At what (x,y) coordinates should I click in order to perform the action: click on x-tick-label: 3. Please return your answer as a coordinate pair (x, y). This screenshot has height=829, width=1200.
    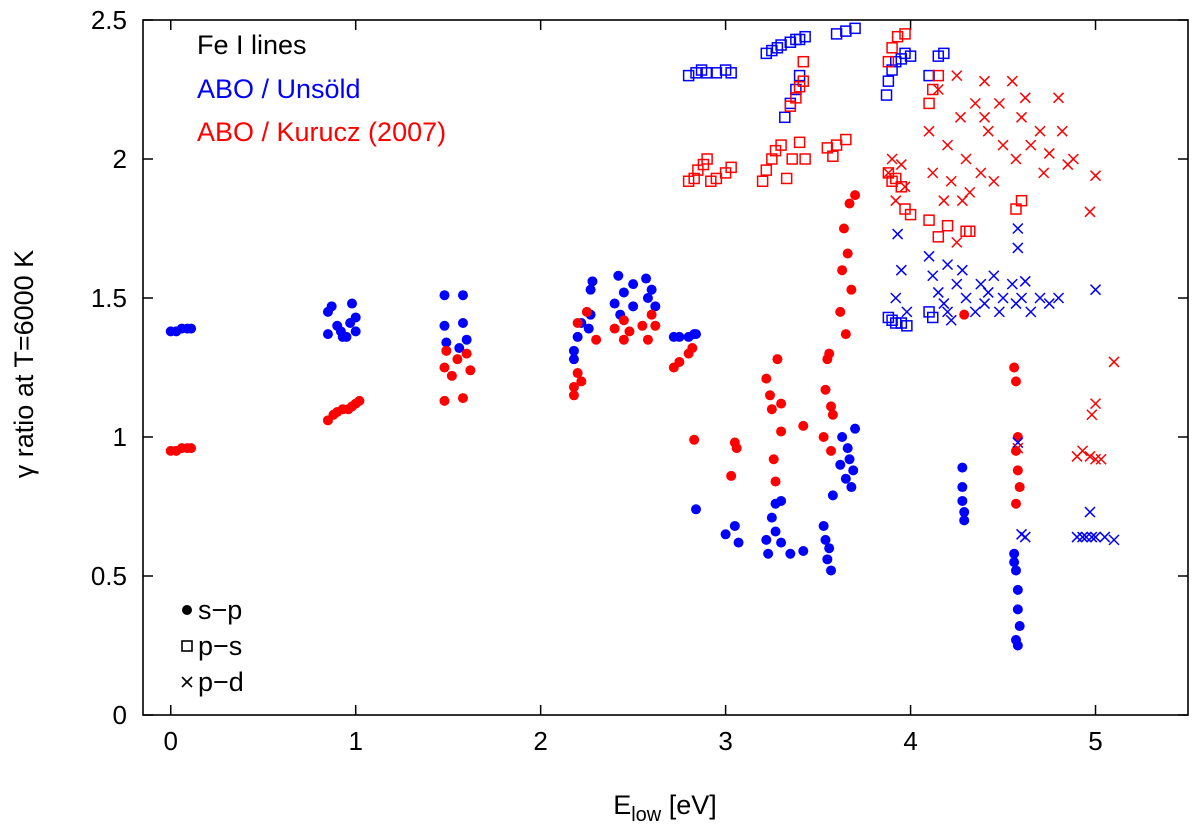
    Looking at the image, I should click on (725, 741).